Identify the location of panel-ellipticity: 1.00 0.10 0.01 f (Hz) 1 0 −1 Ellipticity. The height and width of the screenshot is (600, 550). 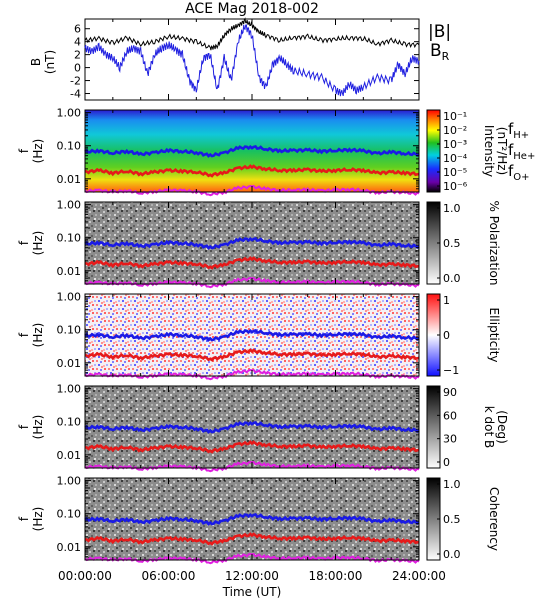
(259, 336).